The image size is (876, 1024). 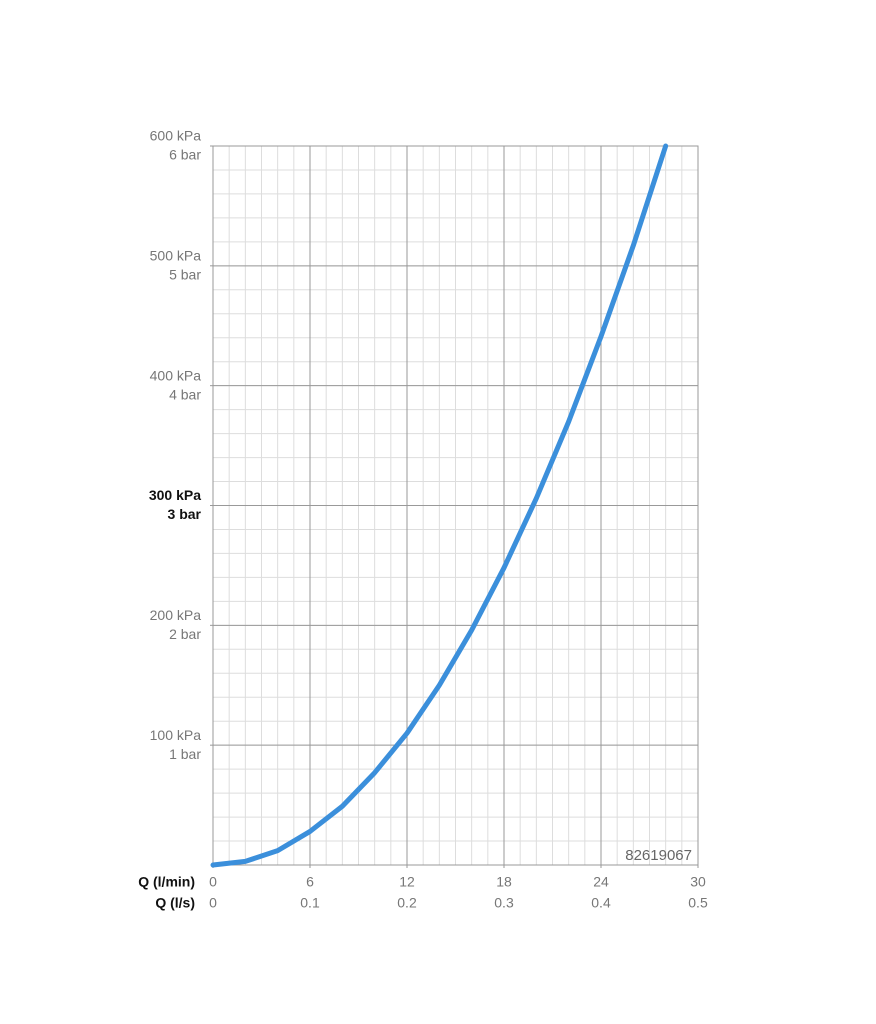 What do you see at coordinates (658, 855) in the screenshot?
I see `annotation: 82619067` at bounding box center [658, 855].